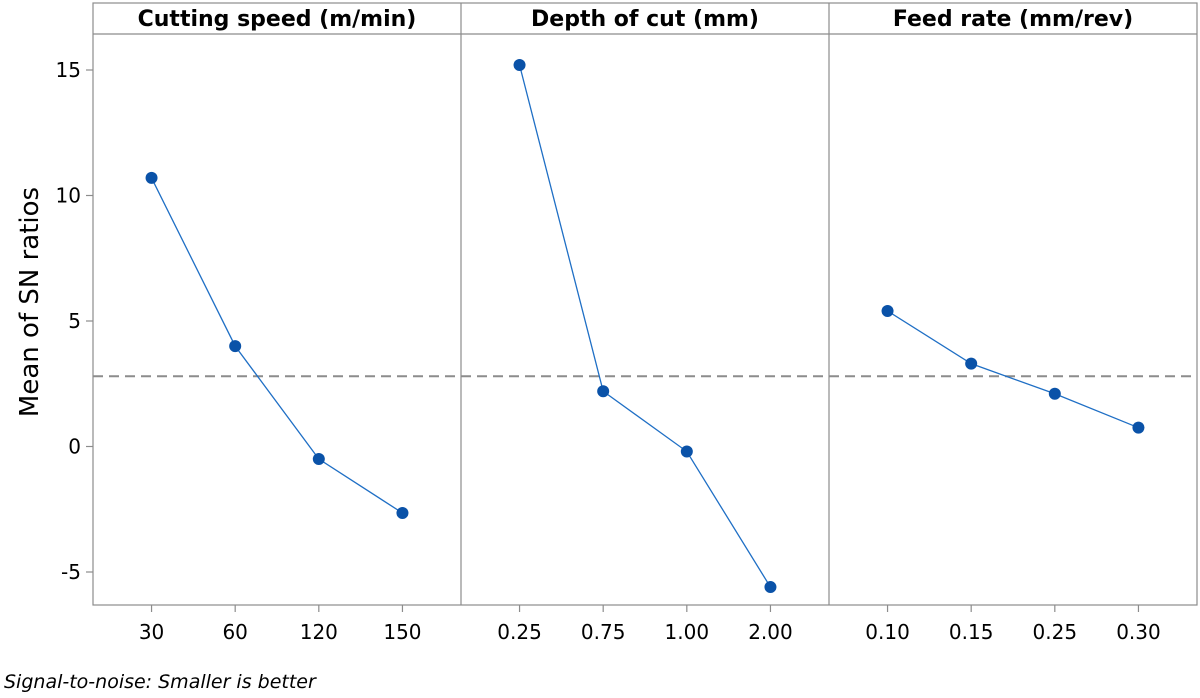 Image resolution: width=1200 pixels, height=698 pixels. What do you see at coordinates (74, 321) in the screenshot?
I see `y-tick-label: 5` at bounding box center [74, 321].